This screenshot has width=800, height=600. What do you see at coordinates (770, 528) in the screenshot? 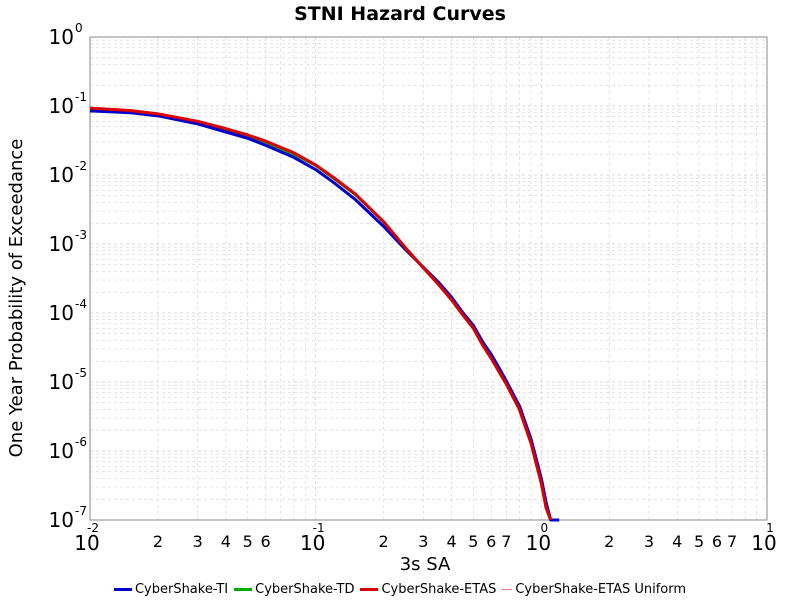
I see `x-tick-exponent: 1` at bounding box center [770, 528].